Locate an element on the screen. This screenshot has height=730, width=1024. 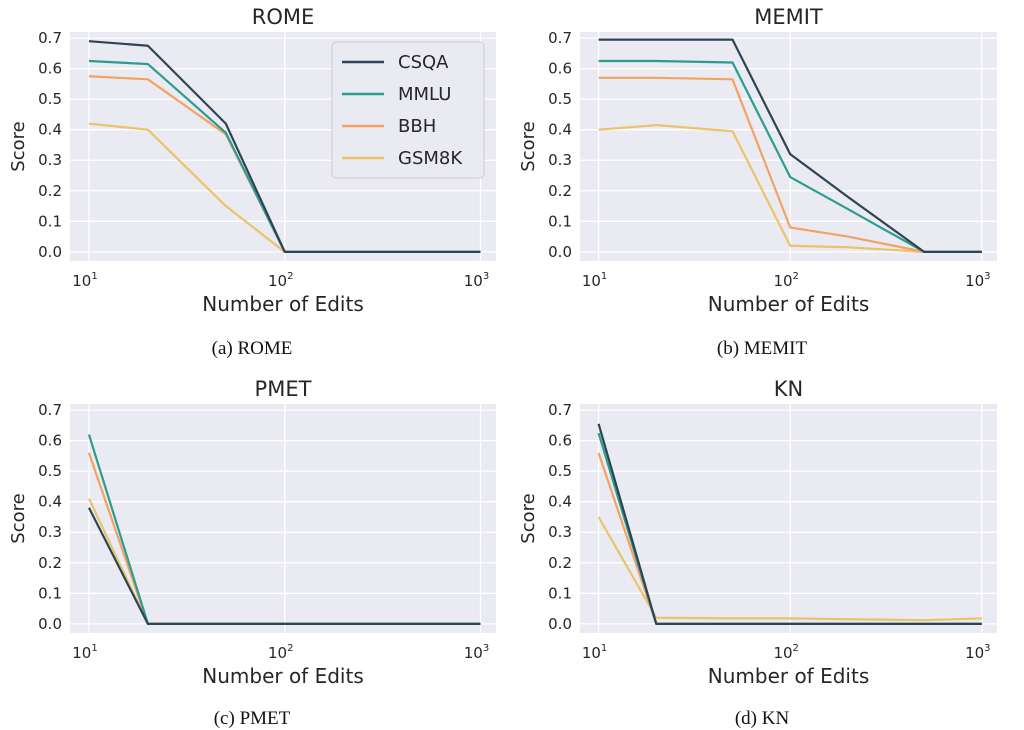
chart-title: KN is located at coordinates (788, 389).